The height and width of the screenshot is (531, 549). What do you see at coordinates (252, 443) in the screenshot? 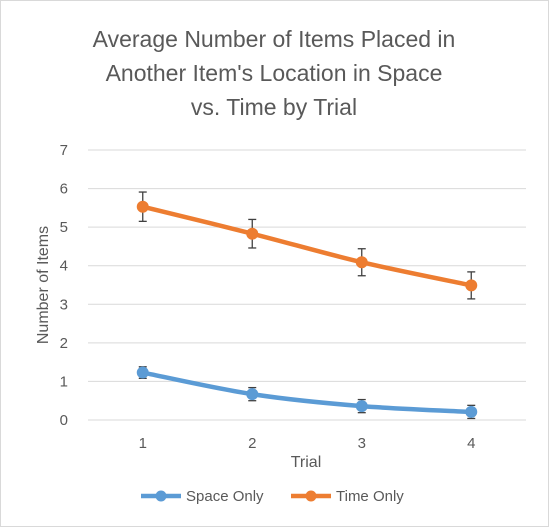
I see `x-tick-label: 2` at bounding box center [252, 443].